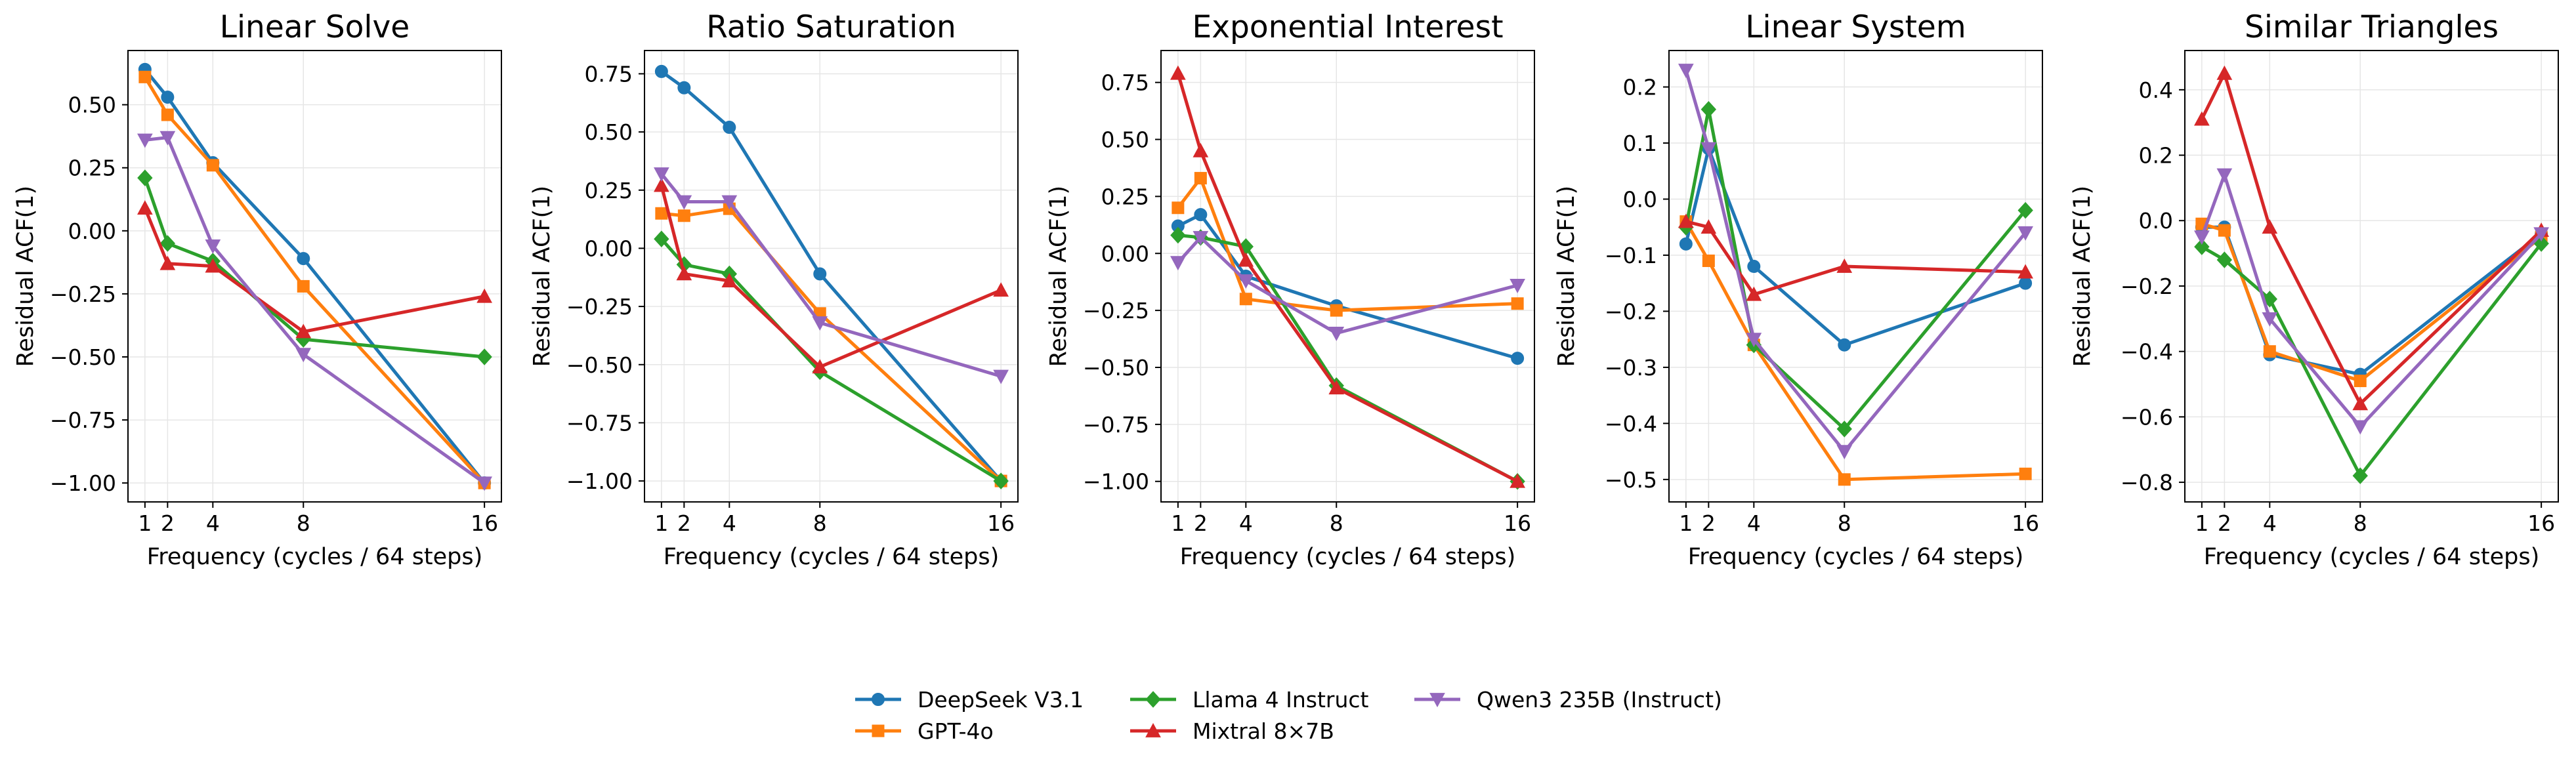  Describe the element at coordinates (1348, 27) in the screenshot. I see `chart-title: Exponential Interest` at that location.